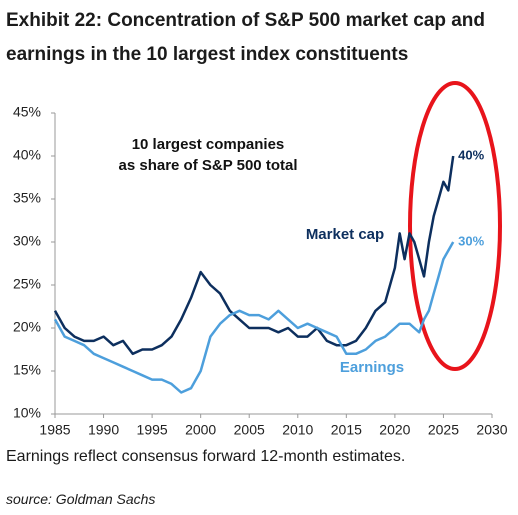 This screenshot has height=515, width=518. What do you see at coordinates (491, 430) in the screenshot?
I see `x-tick-label: 2030` at bounding box center [491, 430].